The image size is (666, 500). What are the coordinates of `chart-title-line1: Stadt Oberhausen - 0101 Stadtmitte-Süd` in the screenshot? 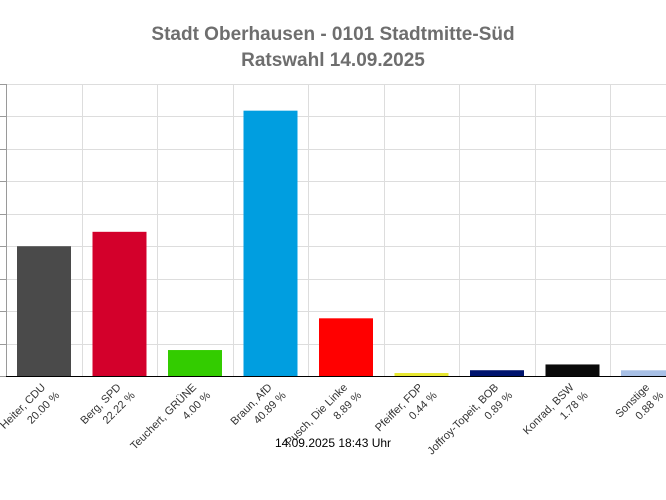 It's located at (333, 34).